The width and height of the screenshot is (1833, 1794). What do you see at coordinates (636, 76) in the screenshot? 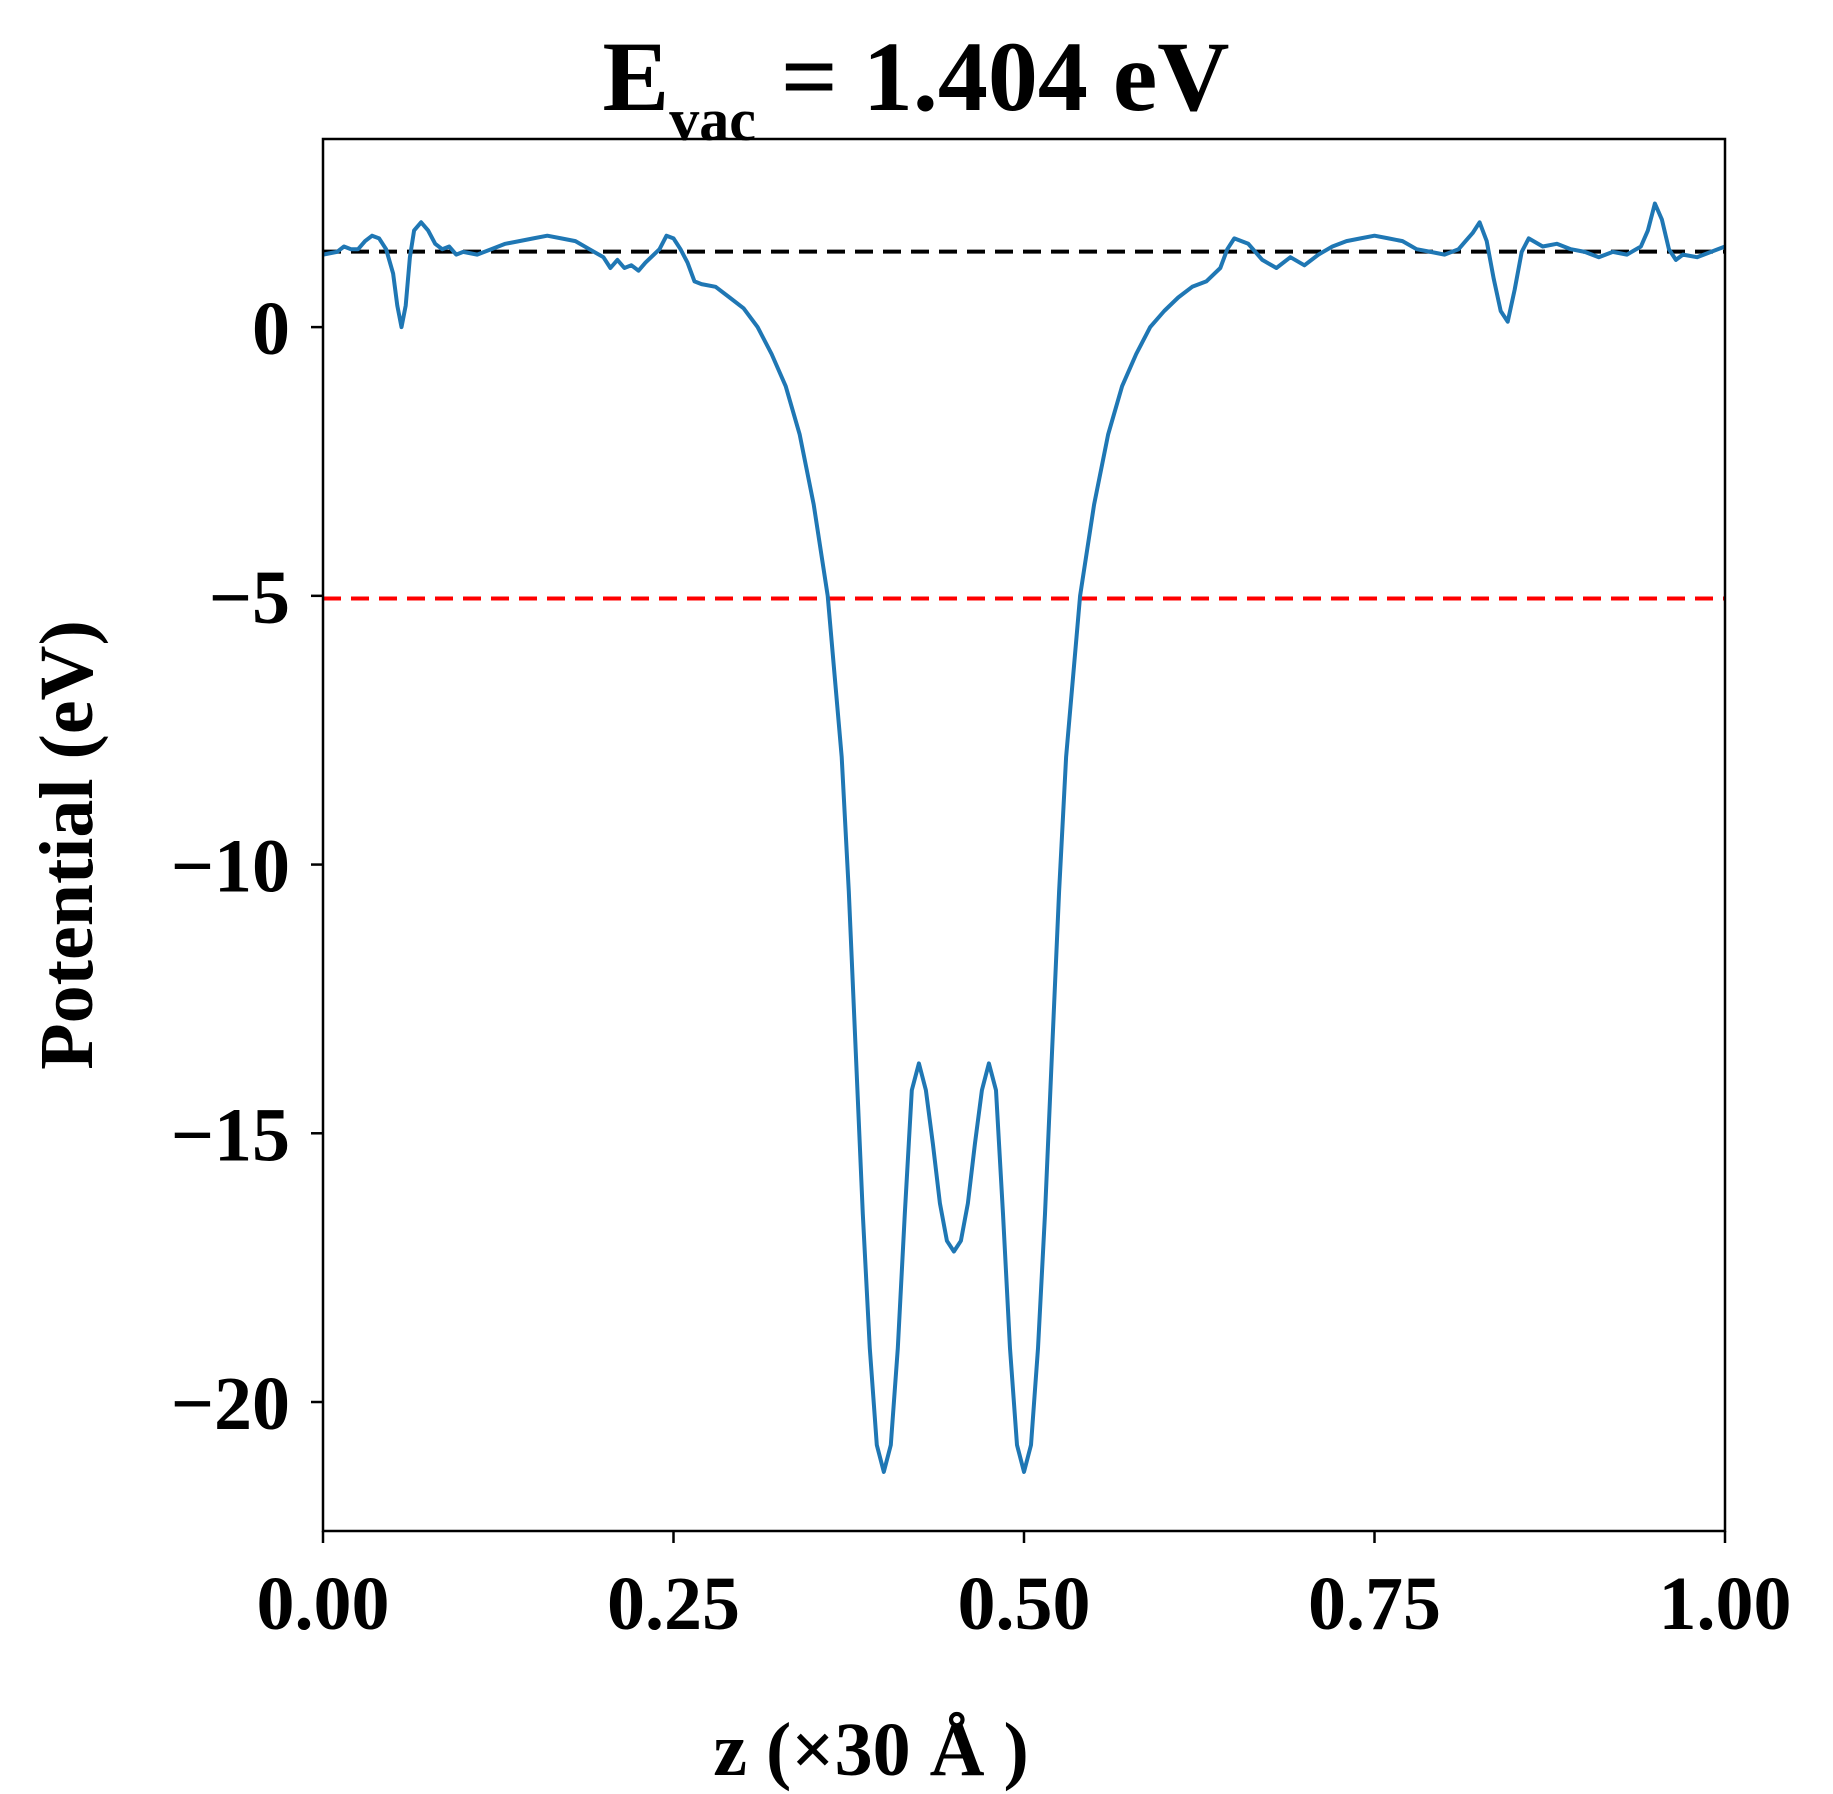
I see `title-main-part: E` at bounding box center [636, 76].